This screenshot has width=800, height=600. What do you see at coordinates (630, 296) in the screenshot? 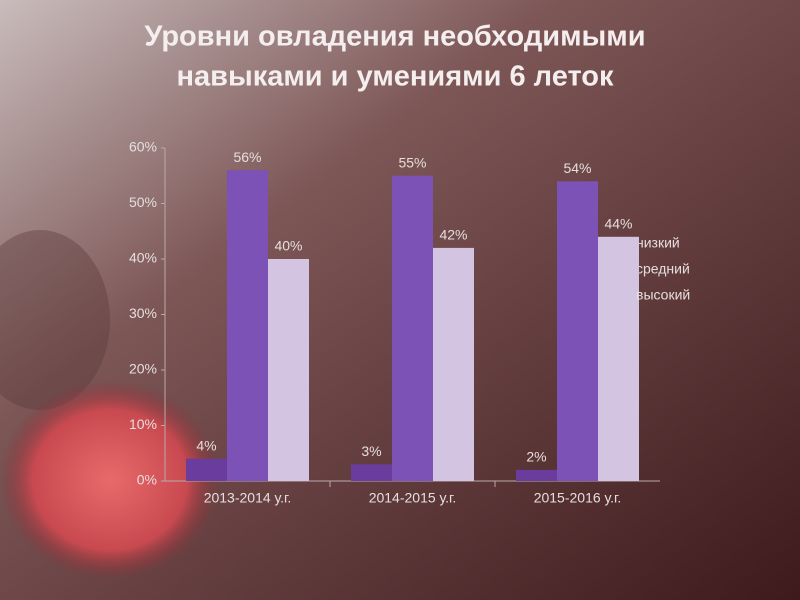
I see `legend-swatch` at bounding box center [630, 296].